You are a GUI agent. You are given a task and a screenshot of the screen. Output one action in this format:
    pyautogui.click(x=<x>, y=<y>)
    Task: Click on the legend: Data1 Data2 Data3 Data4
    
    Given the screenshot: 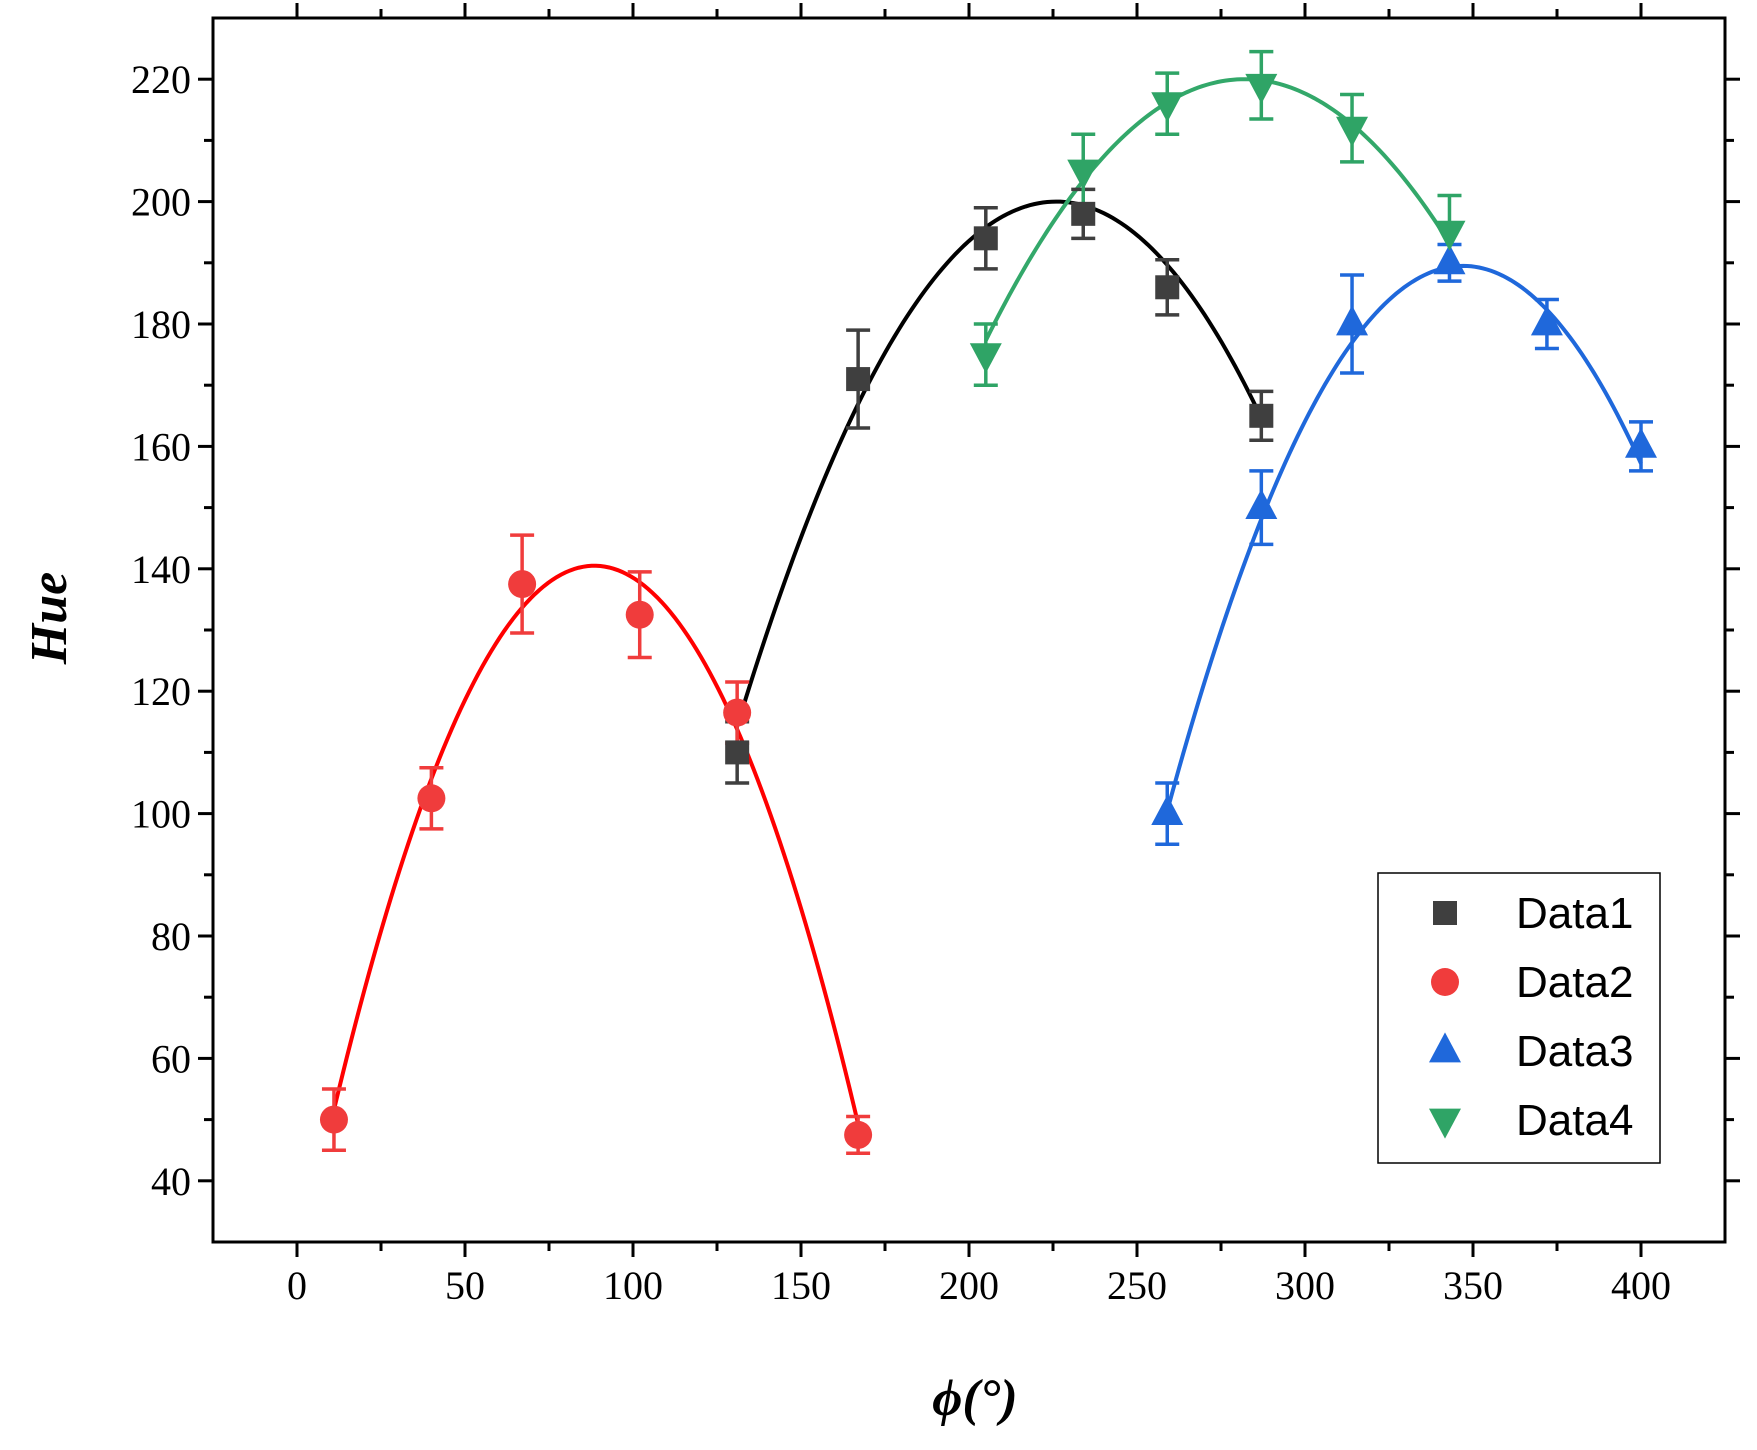 What is the action you would take?
    pyautogui.click(x=1519, y=1018)
    